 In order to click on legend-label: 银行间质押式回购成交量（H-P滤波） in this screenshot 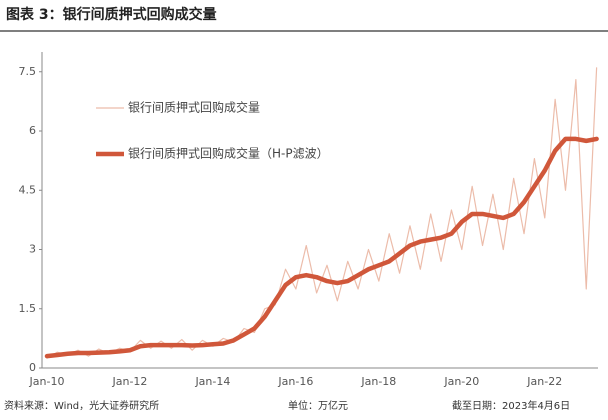, I will do `click(228, 153)`.